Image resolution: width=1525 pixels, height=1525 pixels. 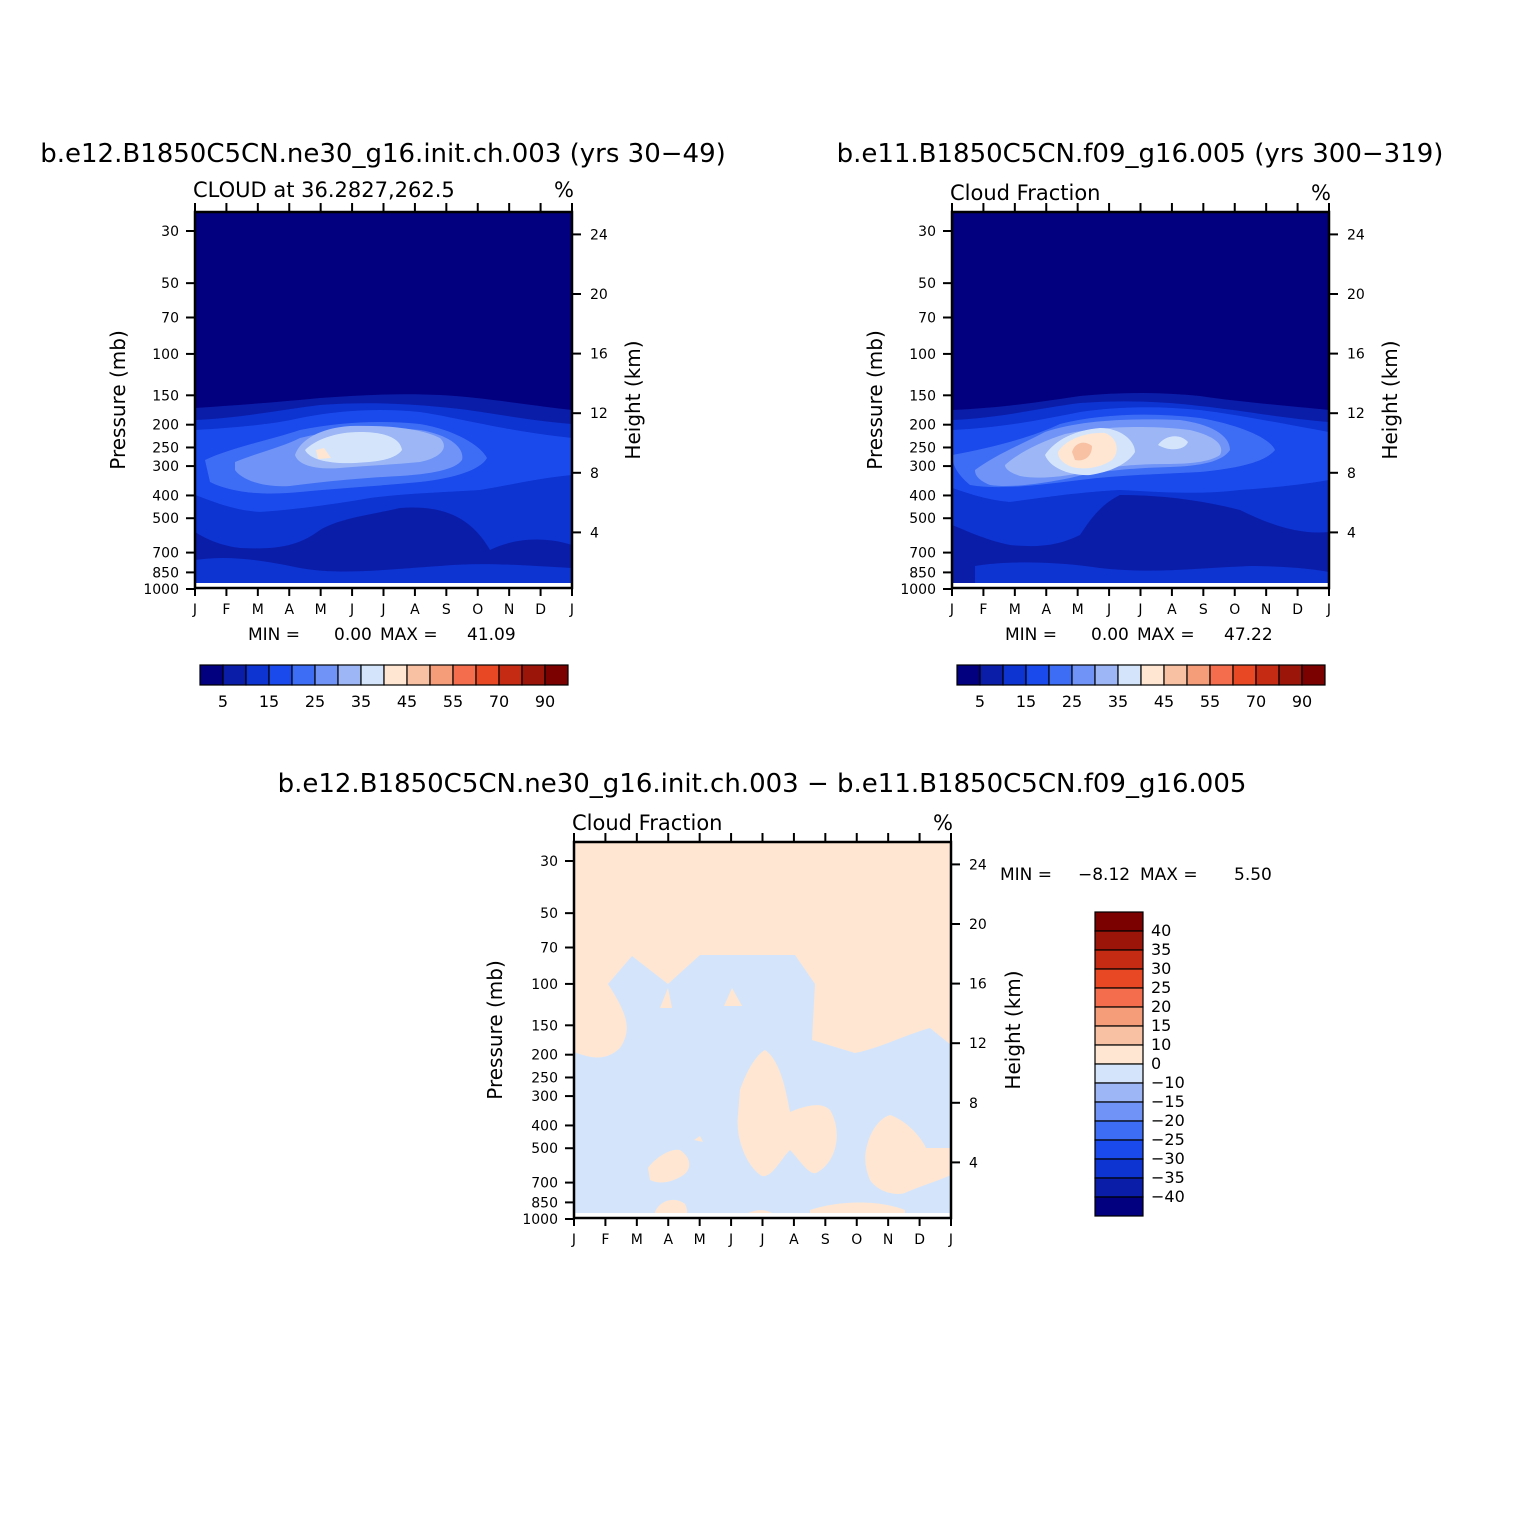 I want to click on y-right-tick-label: 8, so click(x=1351, y=474).